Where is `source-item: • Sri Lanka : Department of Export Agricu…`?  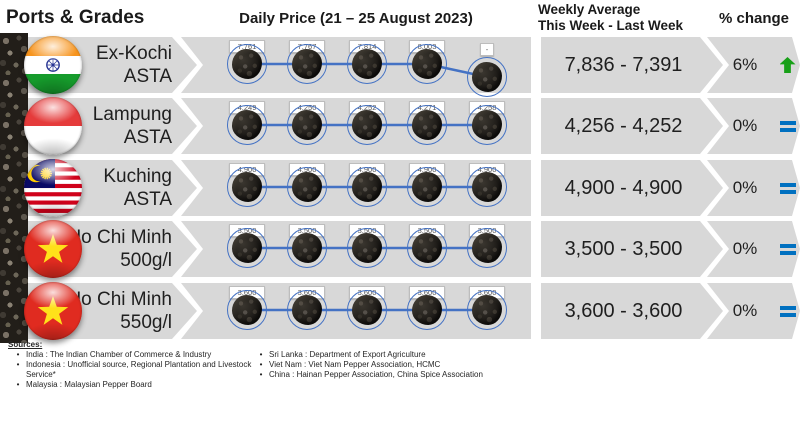 source-item: • Sri Lanka : Department of Export Agricu… is located at coordinates (383, 355).